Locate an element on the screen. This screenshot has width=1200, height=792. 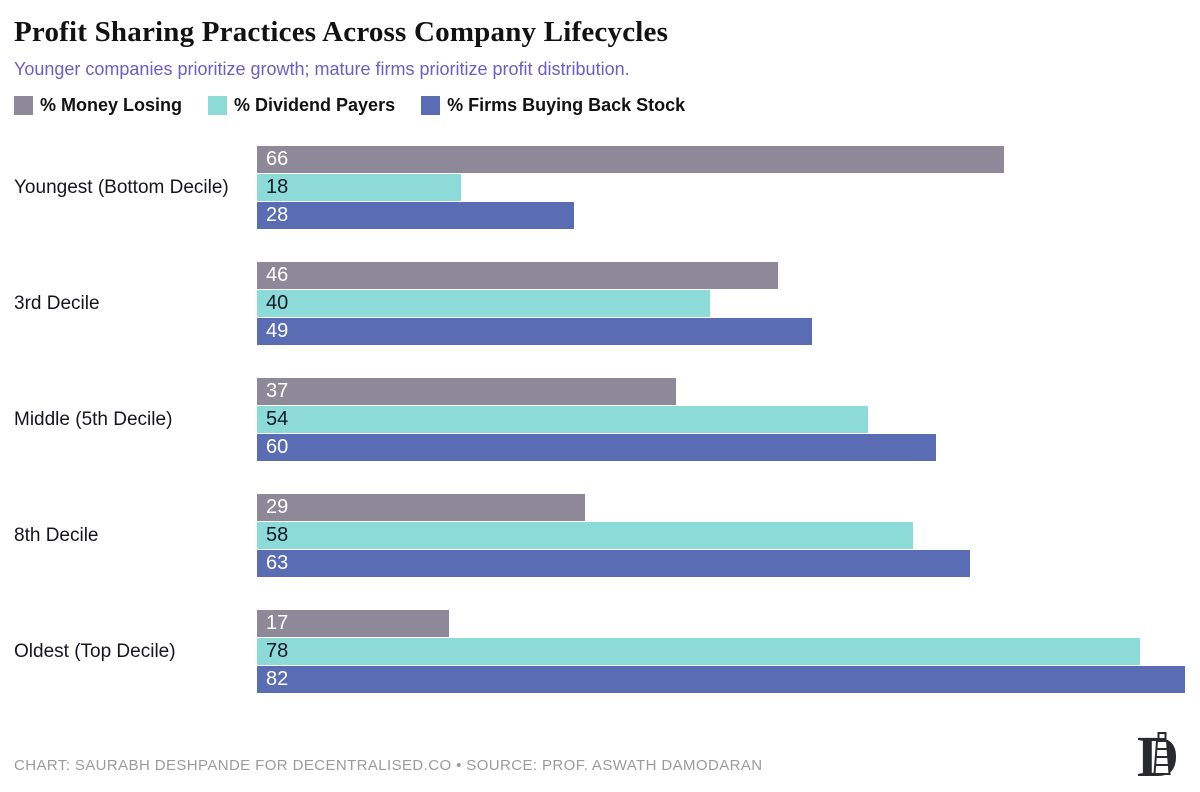
chart-group: Oldest (Top Decile) 17 78 82 is located at coordinates (599, 651).